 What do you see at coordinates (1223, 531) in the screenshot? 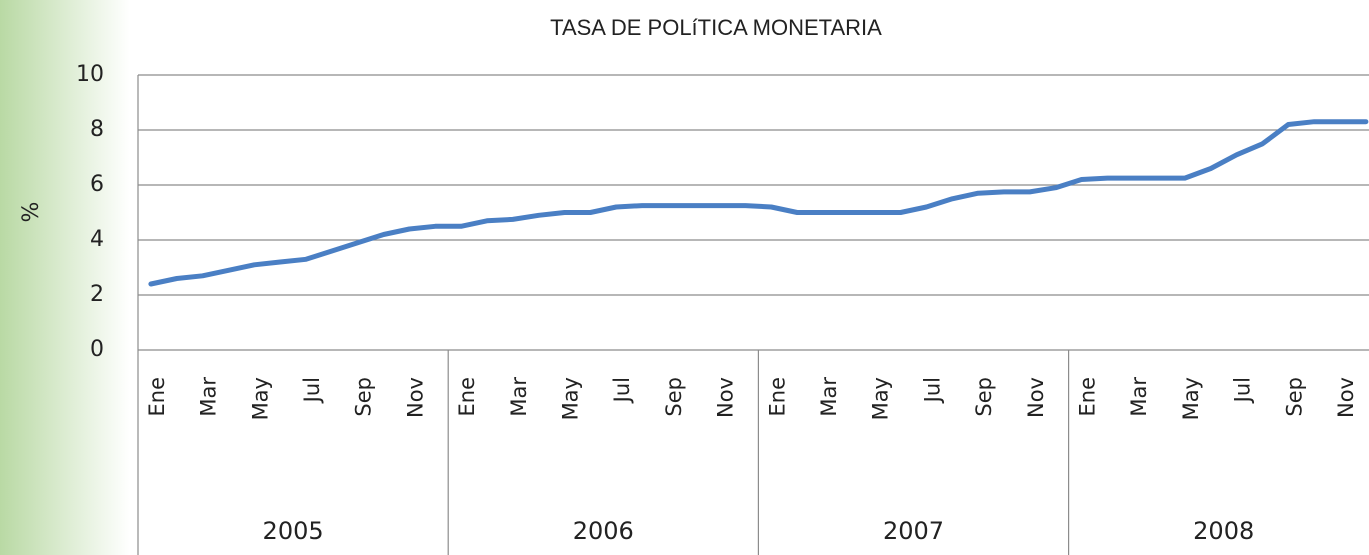
I see `year-label: 2008` at bounding box center [1223, 531].